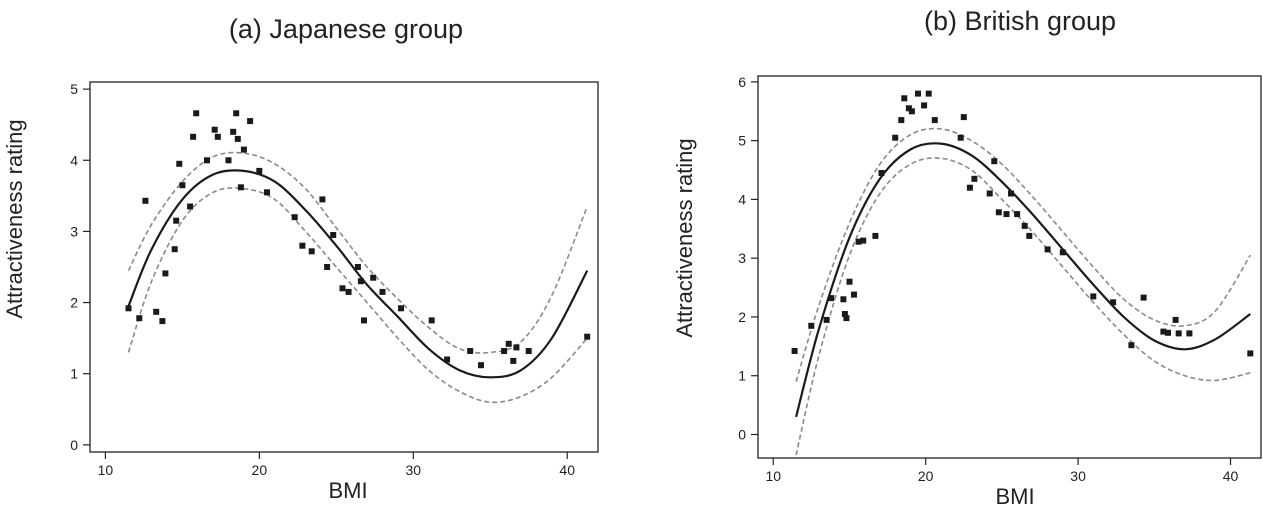 Image resolution: width=1263 pixels, height=507 pixels. I want to click on x-axis-title: BMI, so click(347, 490).